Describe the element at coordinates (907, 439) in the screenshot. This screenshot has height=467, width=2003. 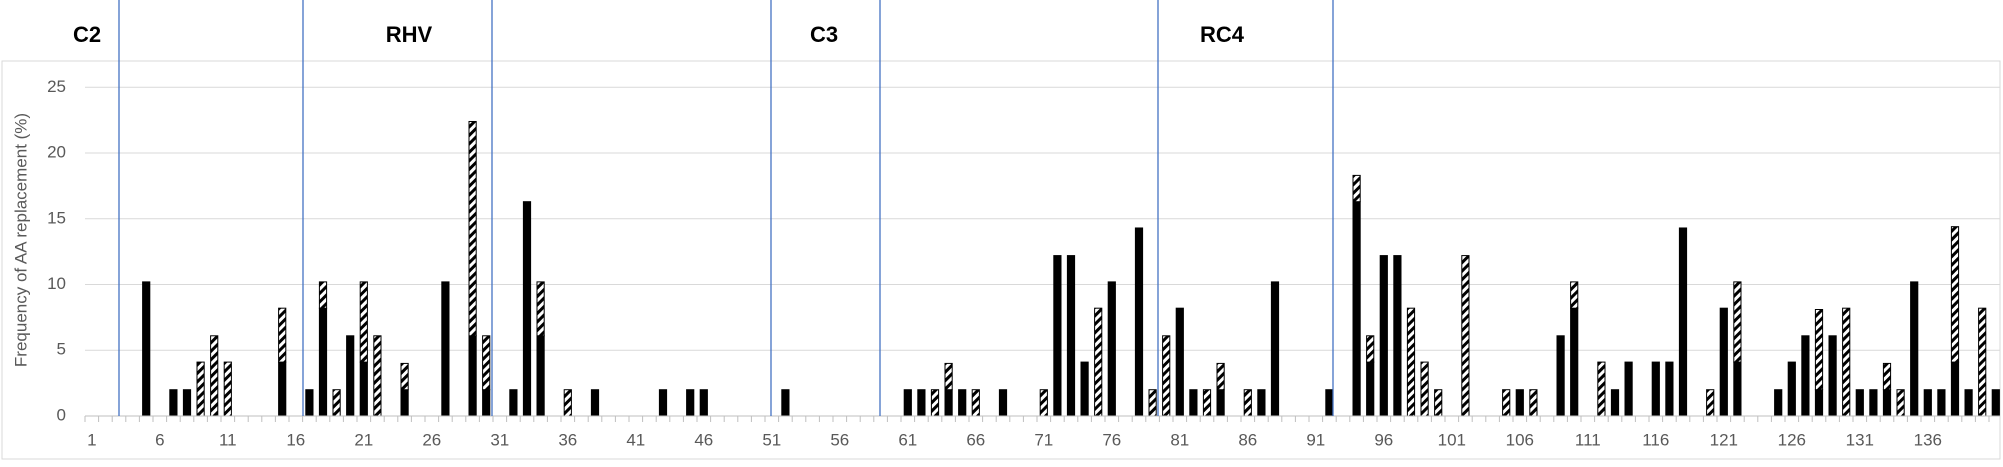
I see `x-tick-label: 61` at that location.